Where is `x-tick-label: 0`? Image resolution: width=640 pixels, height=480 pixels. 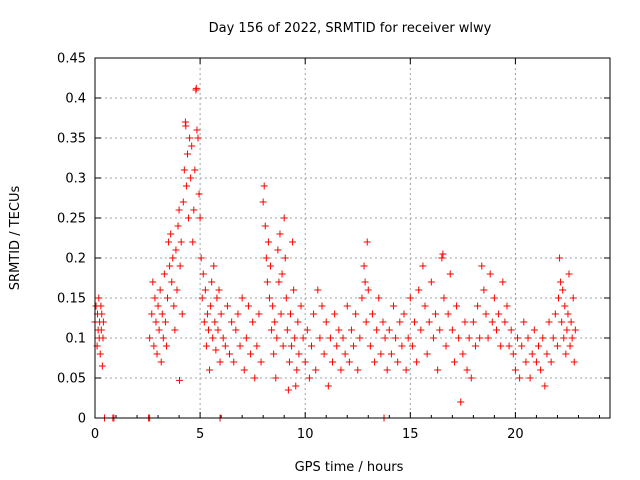
x-tick-label: 0 is located at coordinates (95, 434).